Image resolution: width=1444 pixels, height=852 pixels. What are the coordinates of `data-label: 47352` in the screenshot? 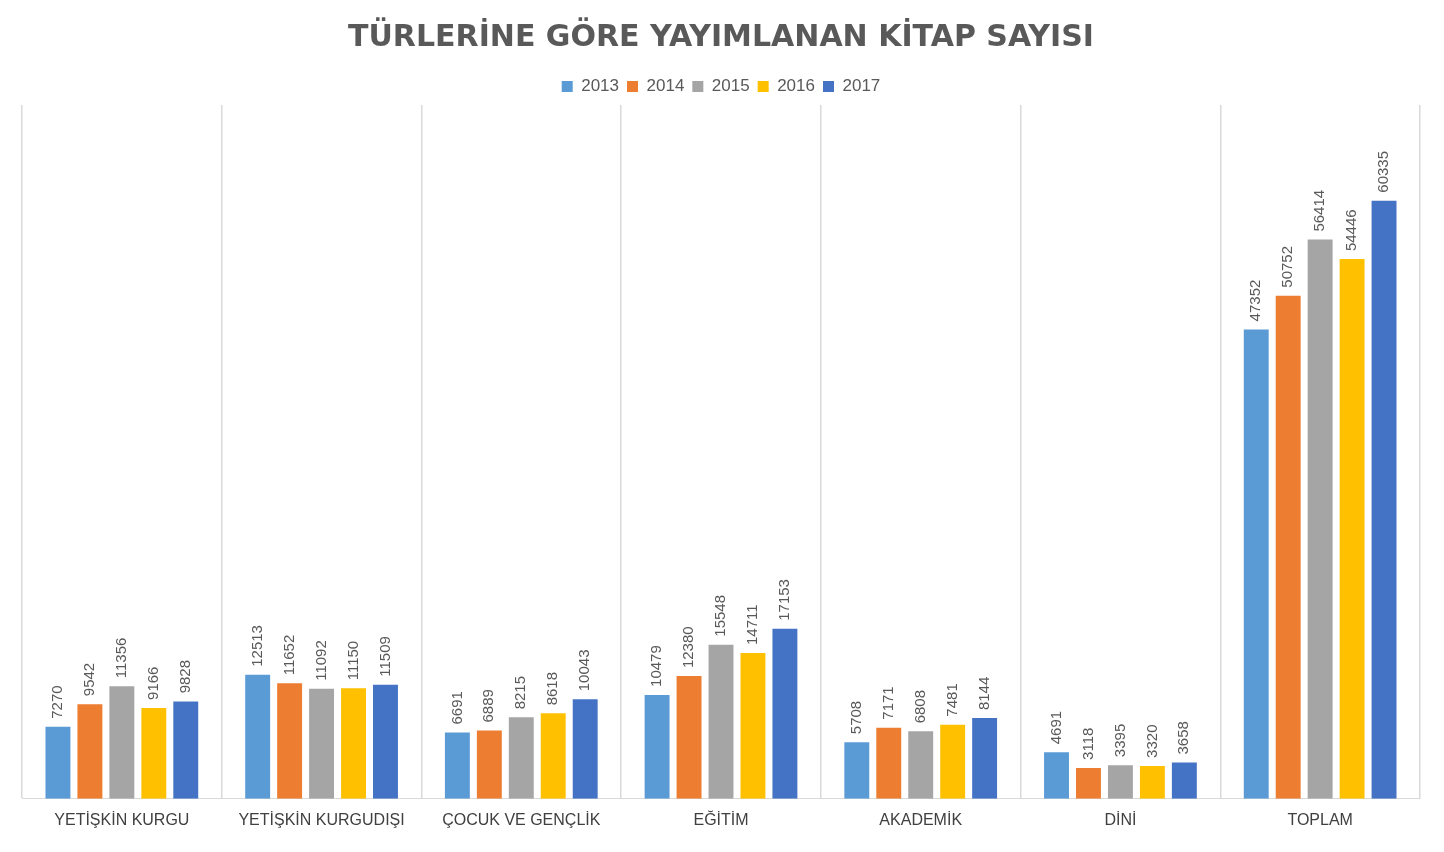 It's located at (1255, 300).